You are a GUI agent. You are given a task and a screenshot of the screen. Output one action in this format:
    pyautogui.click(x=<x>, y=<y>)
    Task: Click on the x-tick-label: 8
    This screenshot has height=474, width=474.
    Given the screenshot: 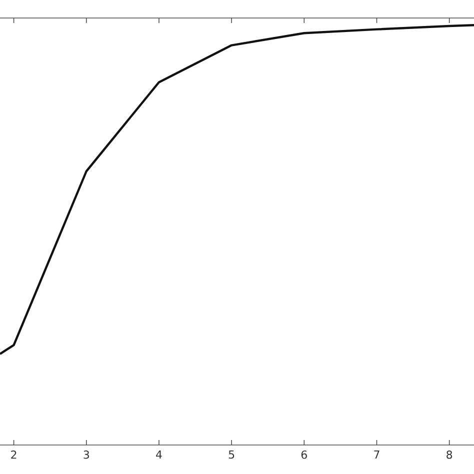 What is the action you would take?
    pyautogui.click(x=449, y=454)
    